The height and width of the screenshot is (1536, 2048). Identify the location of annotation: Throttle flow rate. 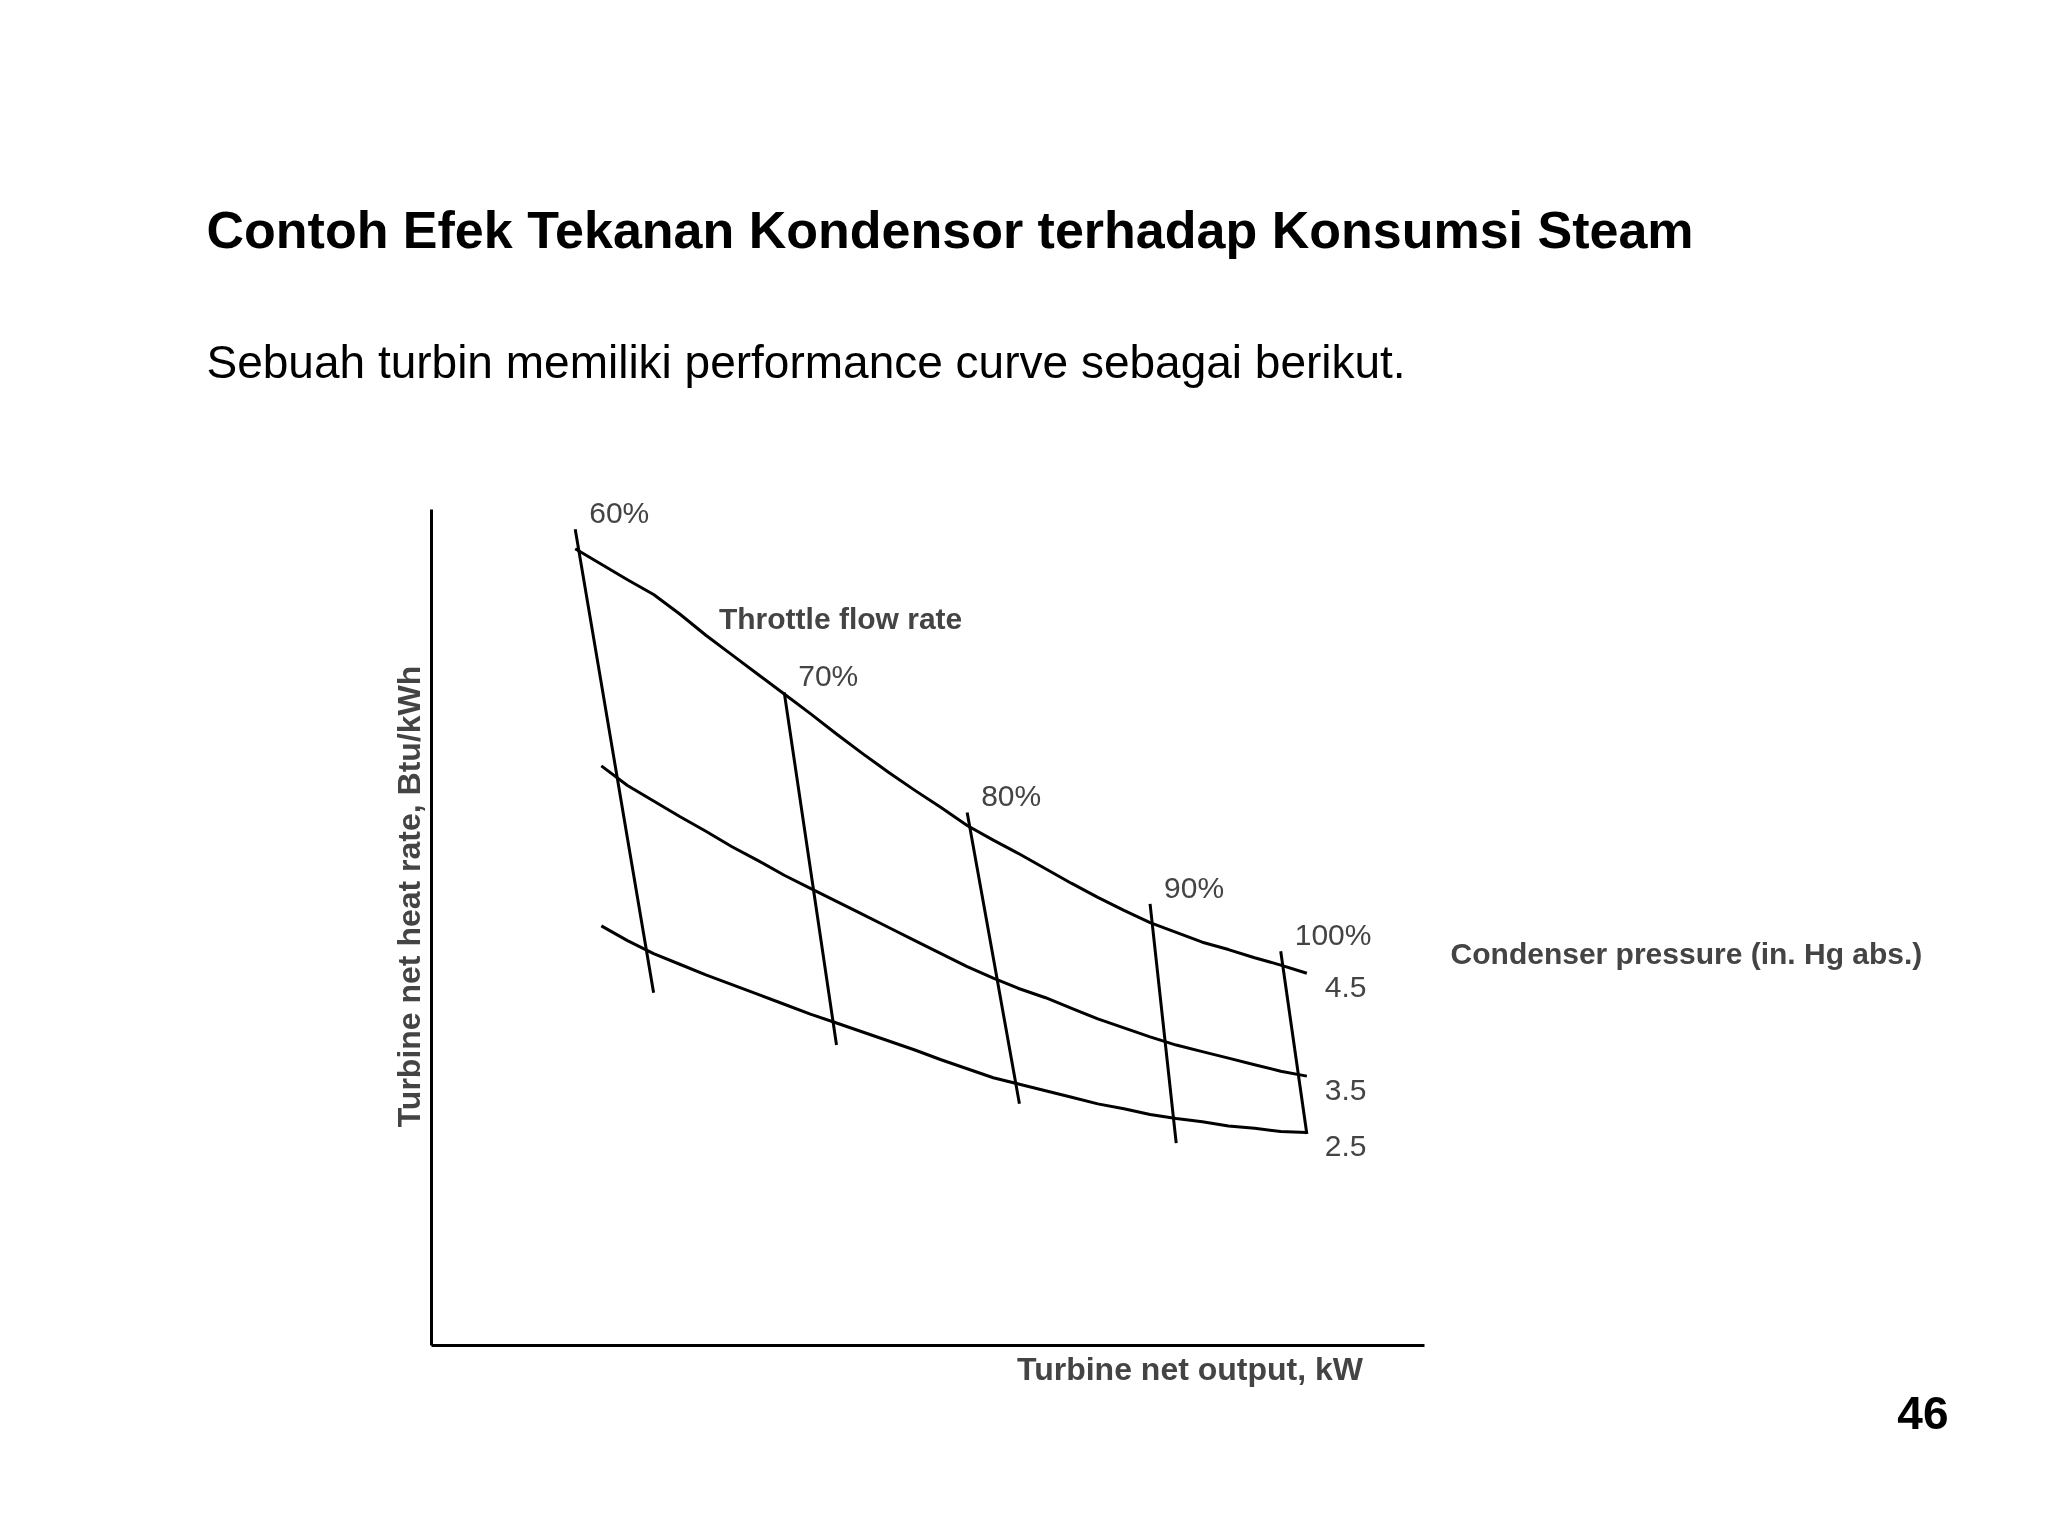
(840, 619).